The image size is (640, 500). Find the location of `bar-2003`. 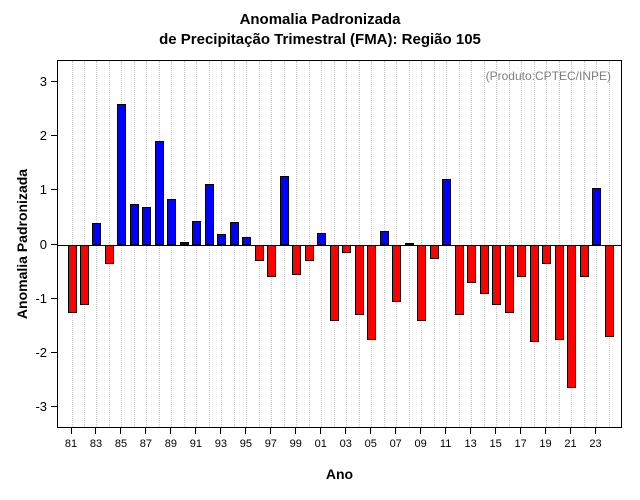

bar-2003 is located at coordinates (347, 249).